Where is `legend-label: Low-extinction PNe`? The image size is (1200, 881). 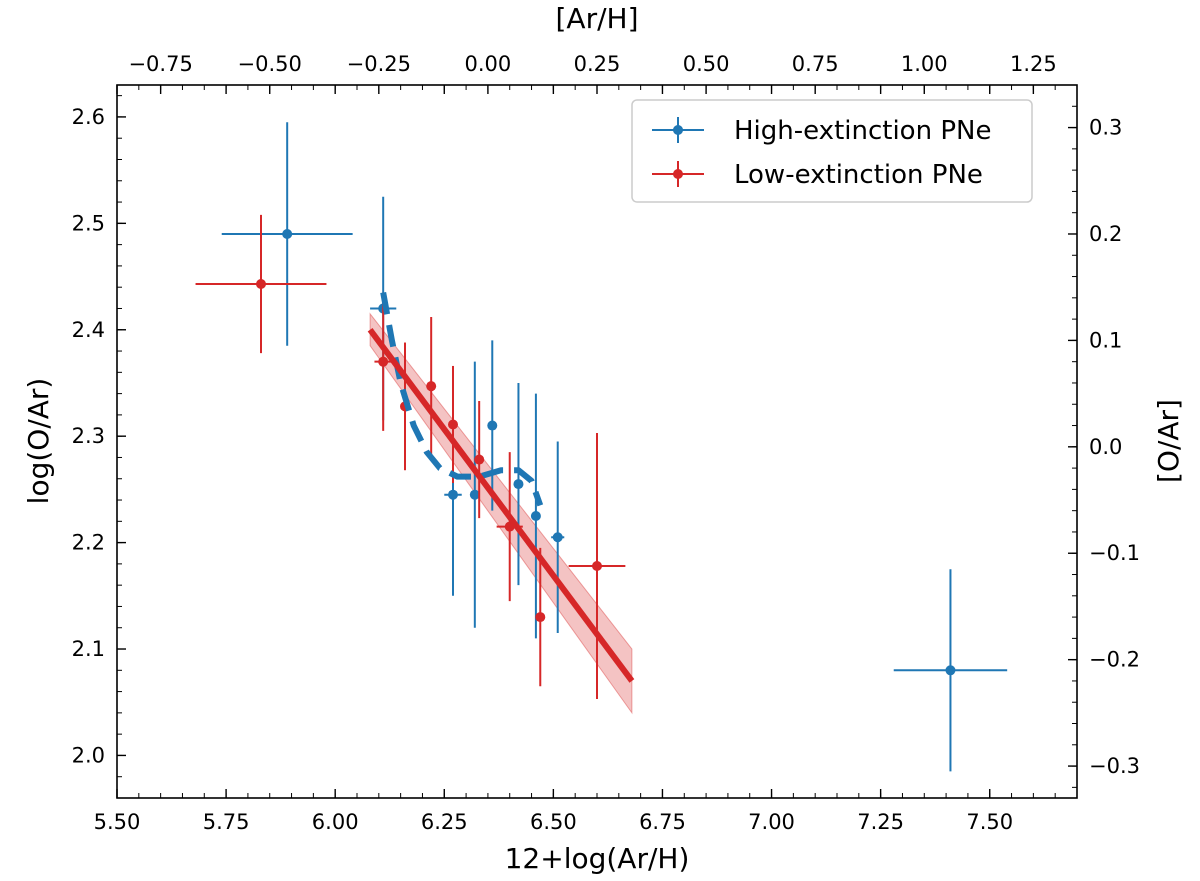 legend-label: Low-extinction PNe is located at coordinates (858, 175).